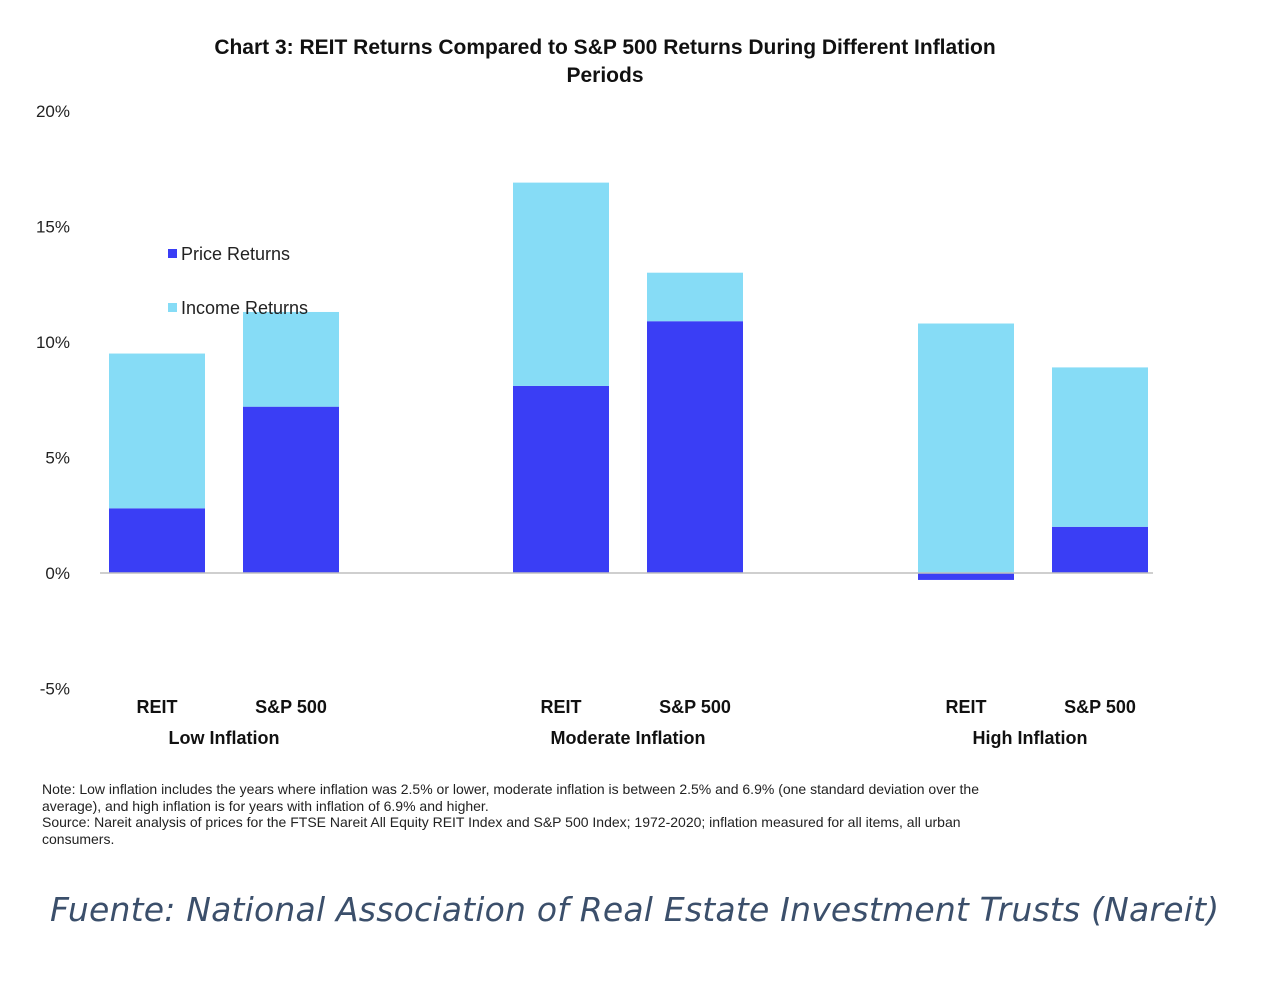  Describe the element at coordinates (57, 573) in the screenshot. I see `y-tick-label: 0%` at that location.